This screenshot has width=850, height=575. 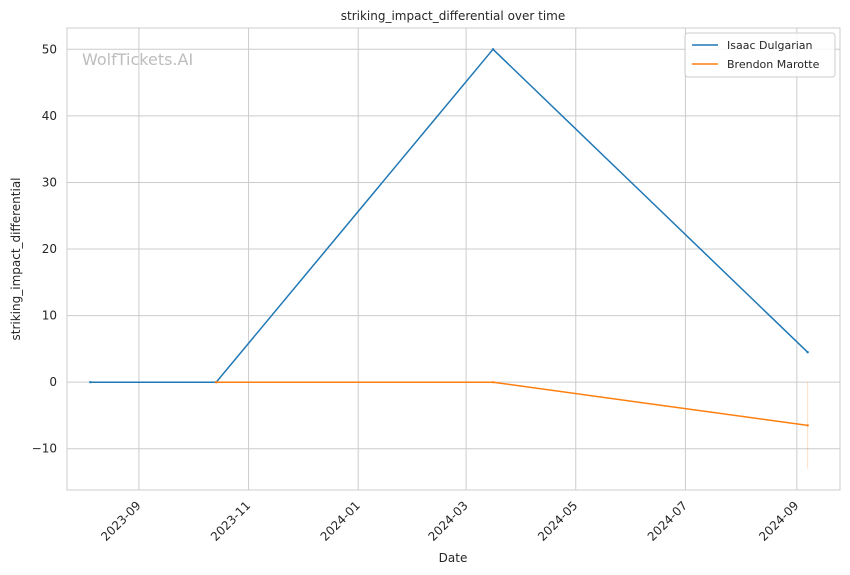 What do you see at coordinates (137, 59) in the screenshot?
I see `watermark: WolfTickets.AI` at bounding box center [137, 59].